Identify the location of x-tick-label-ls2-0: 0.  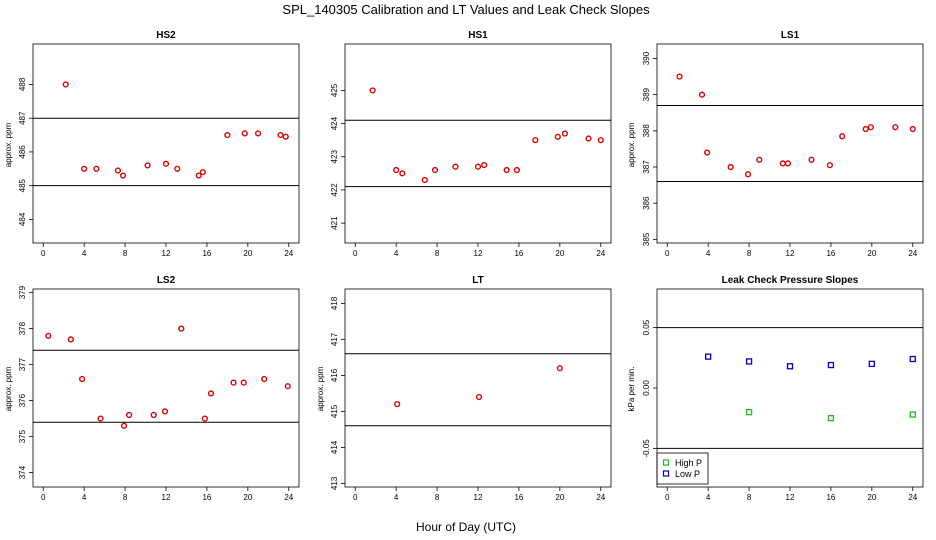
(43, 497).